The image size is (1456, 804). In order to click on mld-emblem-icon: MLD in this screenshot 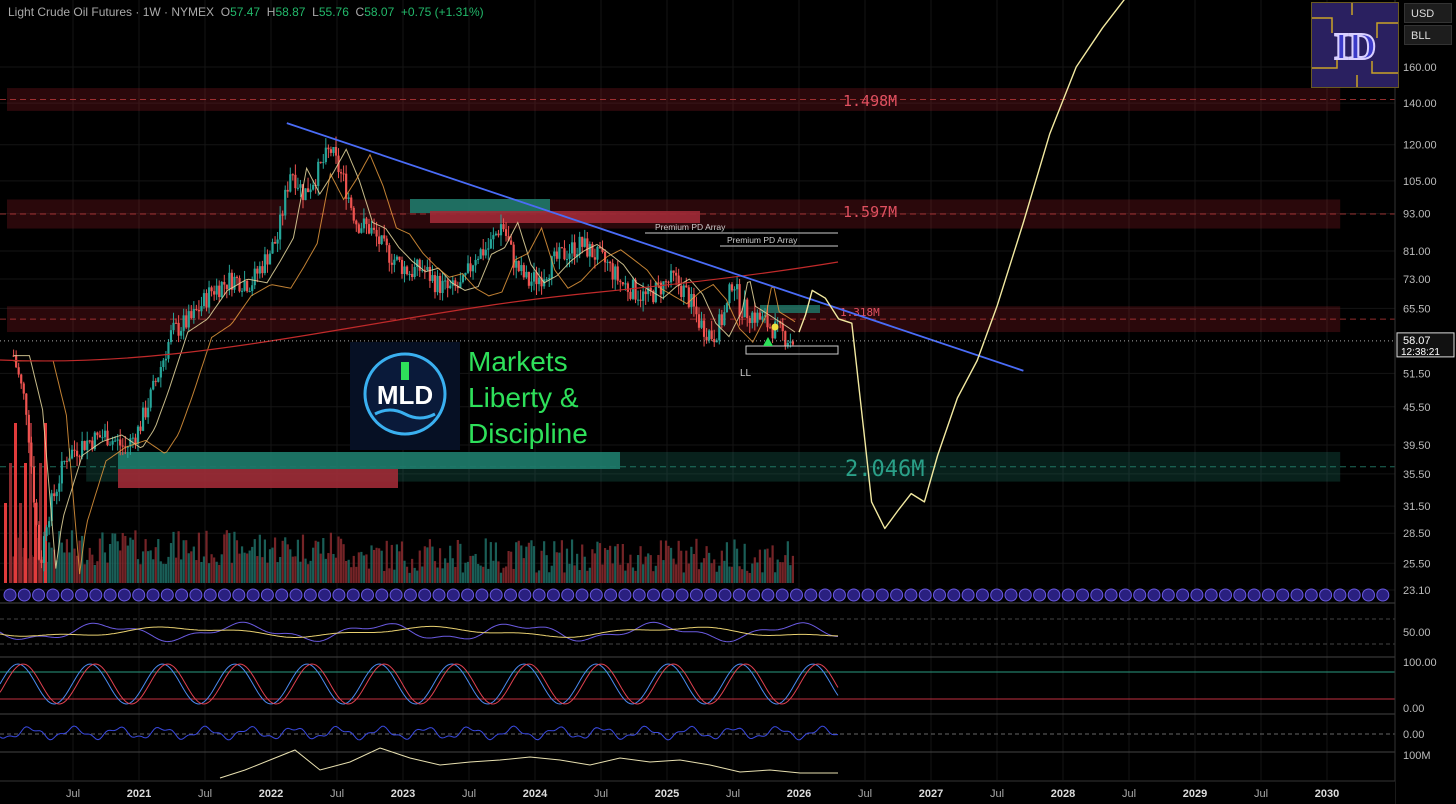, I will do `click(405, 394)`.